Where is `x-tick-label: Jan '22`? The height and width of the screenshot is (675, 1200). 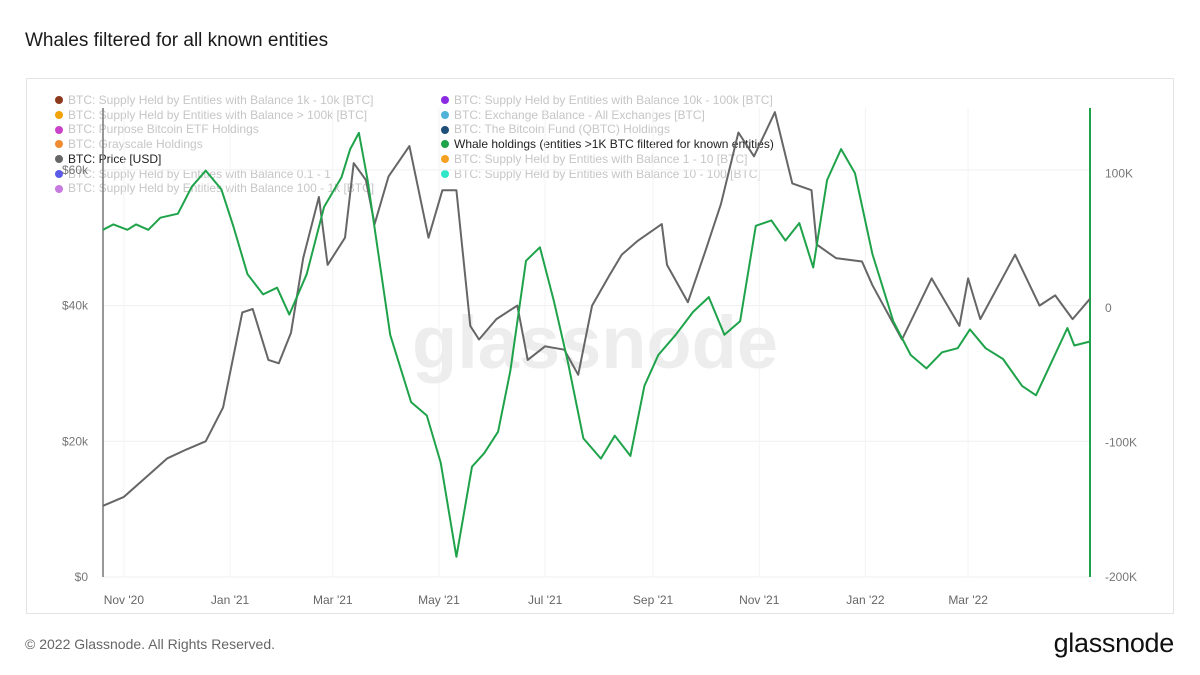
x-tick-label: Jan '22 is located at coordinates (865, 600).